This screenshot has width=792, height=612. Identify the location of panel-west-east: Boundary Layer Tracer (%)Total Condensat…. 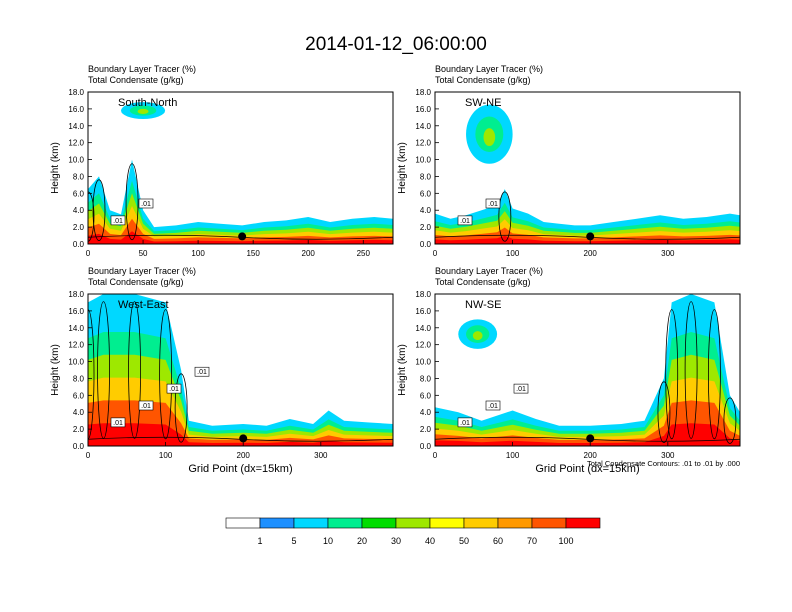
(222, 370).